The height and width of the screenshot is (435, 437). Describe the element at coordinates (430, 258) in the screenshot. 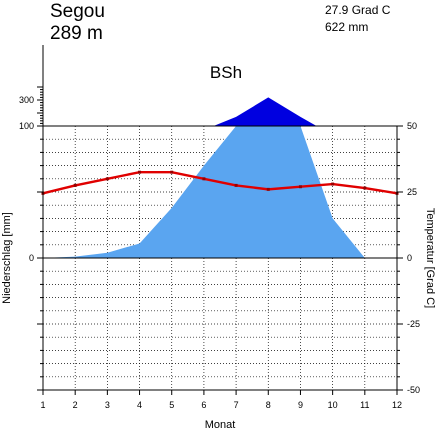

I see `y-axis-title-right: Temperatur [Grad C]` at that location.